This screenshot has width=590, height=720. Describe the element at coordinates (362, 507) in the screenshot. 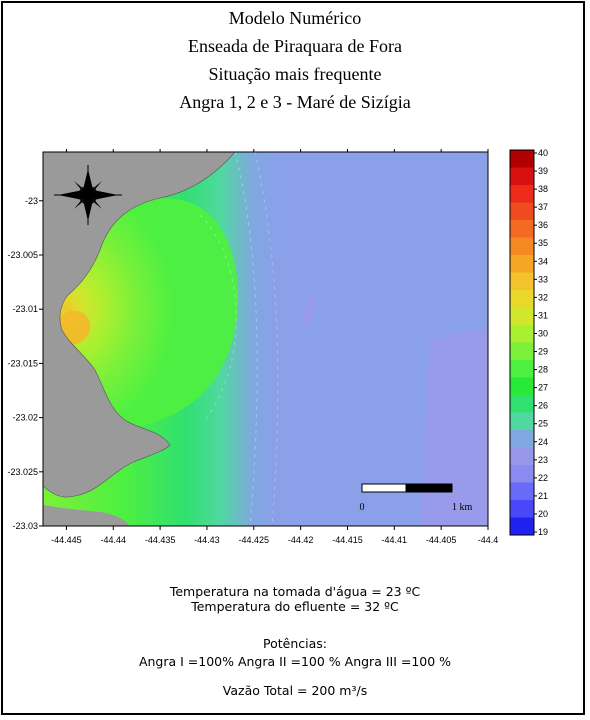

I see `scale-bar-start-label: 0` at that location.